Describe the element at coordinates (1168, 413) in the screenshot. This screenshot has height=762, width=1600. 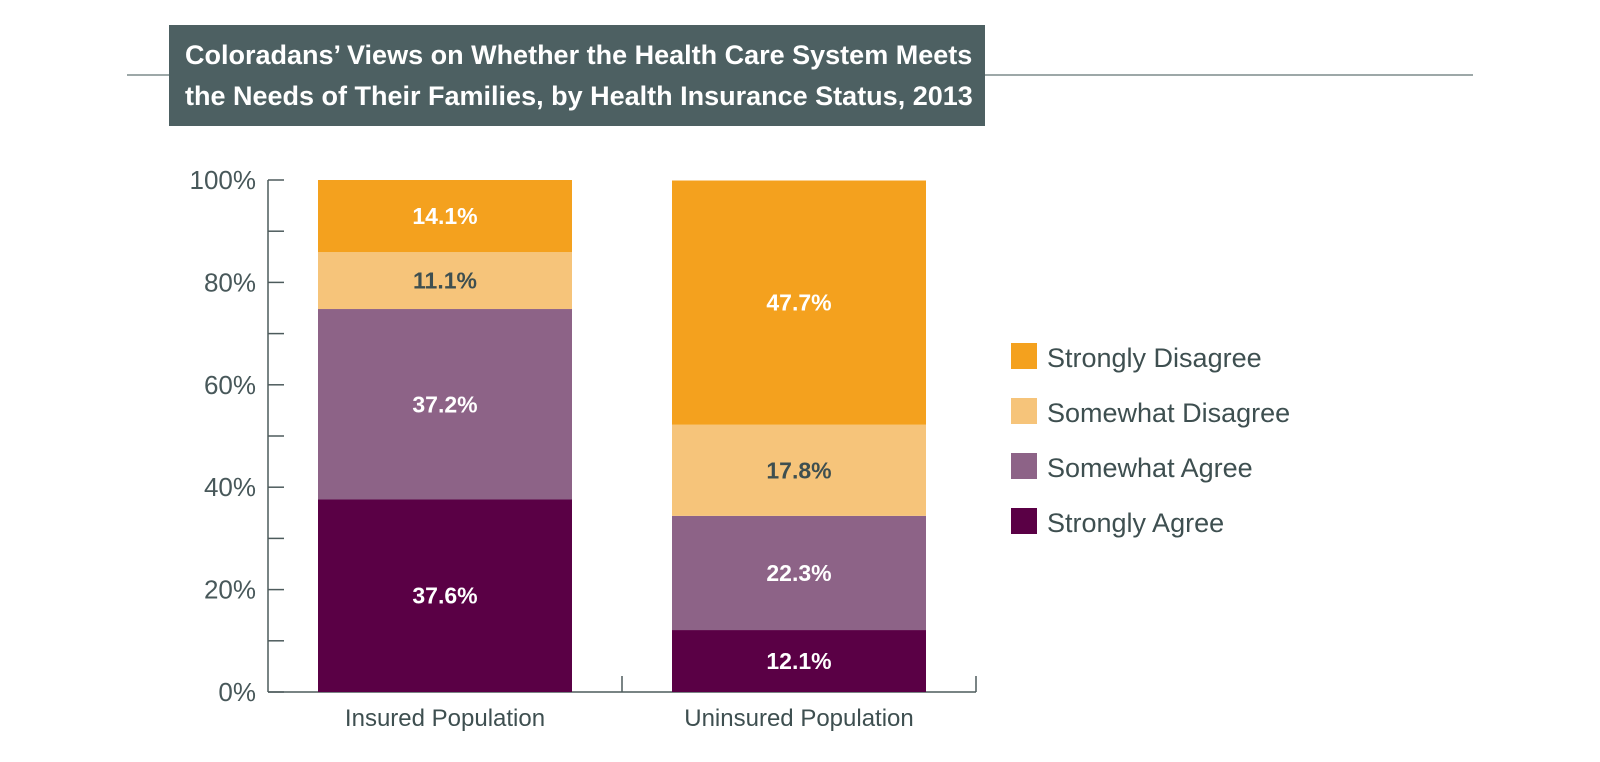
I see `legend-label-somewhat-disagree: Somewhat Disagree` at that location.